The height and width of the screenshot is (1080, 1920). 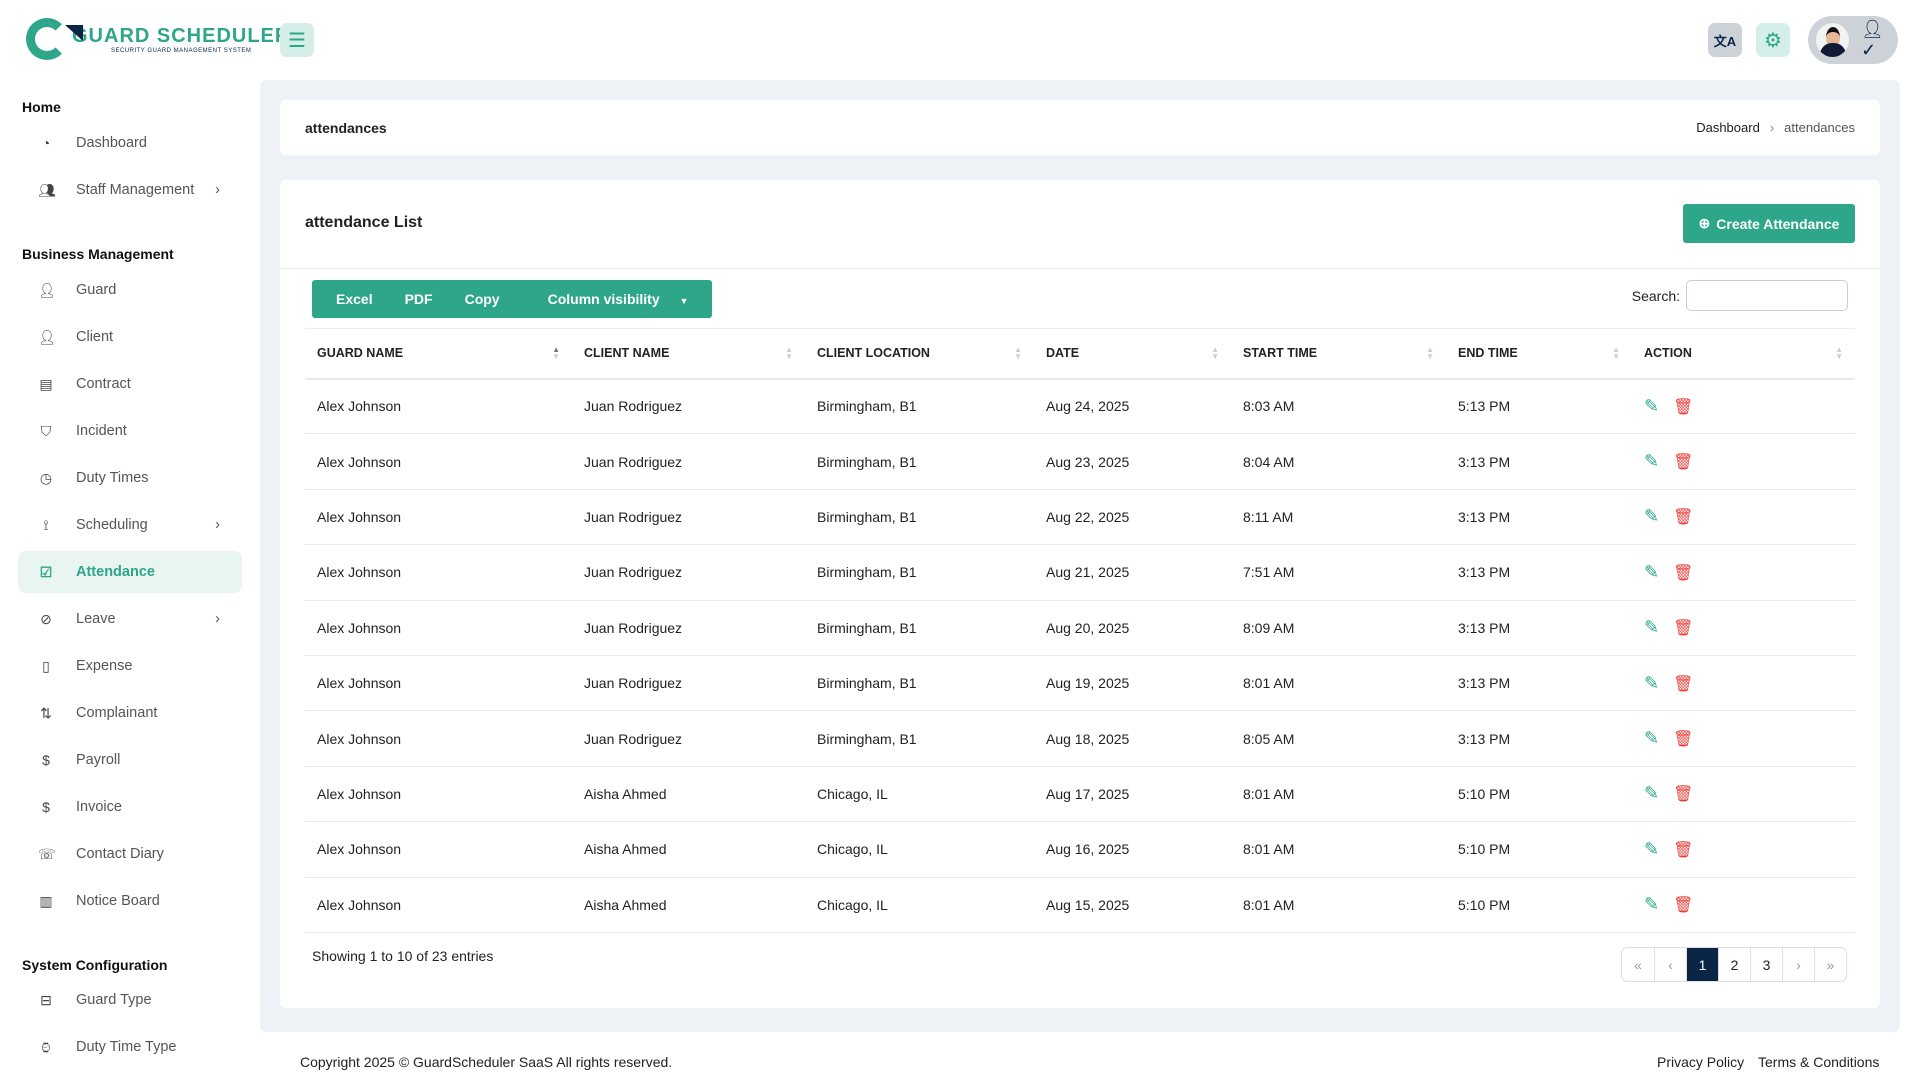 What do you see at coordinates (482, 299) in the screenshot?
I see `copy-button: Copy` at bounding box center [482, 299].